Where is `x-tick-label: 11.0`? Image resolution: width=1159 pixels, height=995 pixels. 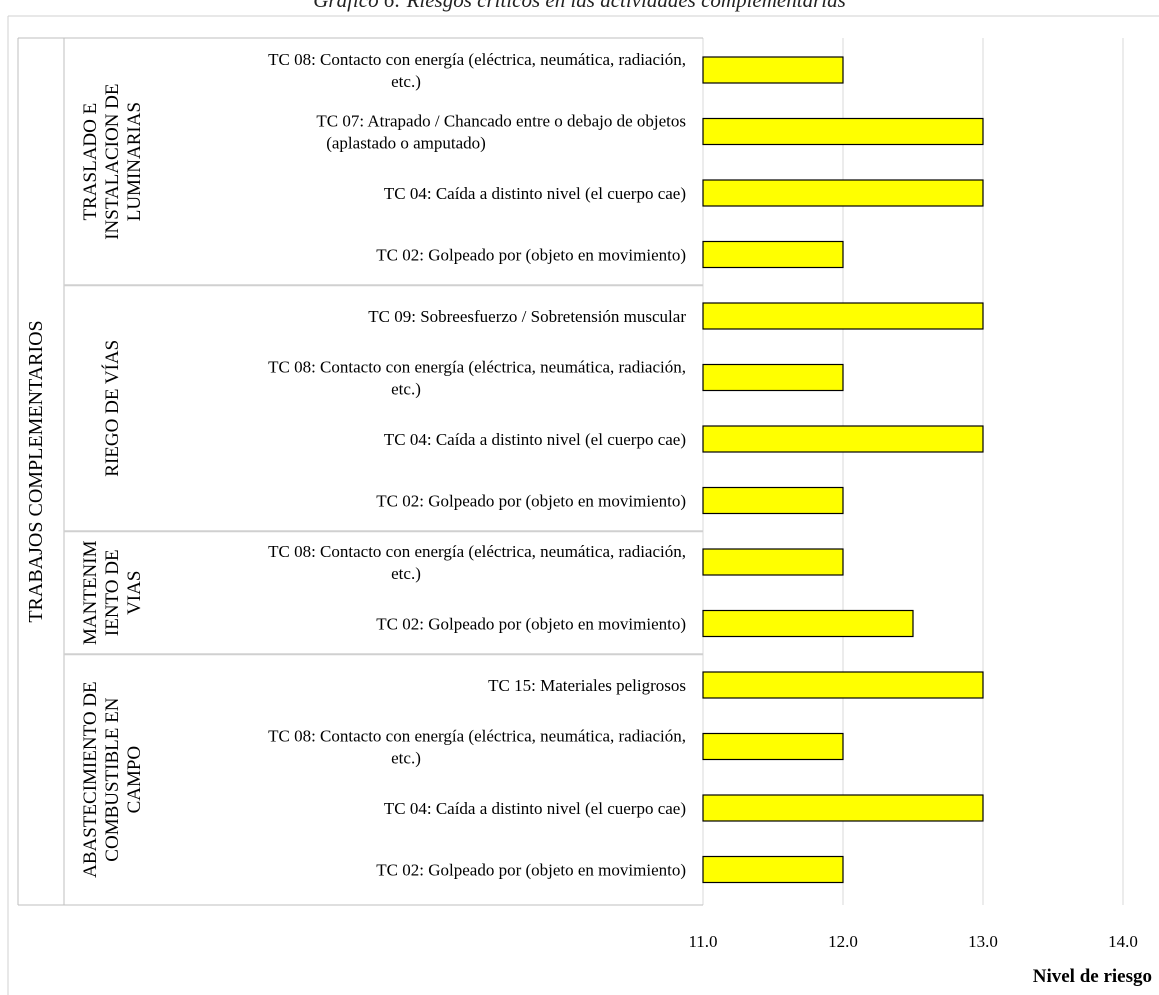
x-tick-label: 11.0 is located at coordinates (702, 941).